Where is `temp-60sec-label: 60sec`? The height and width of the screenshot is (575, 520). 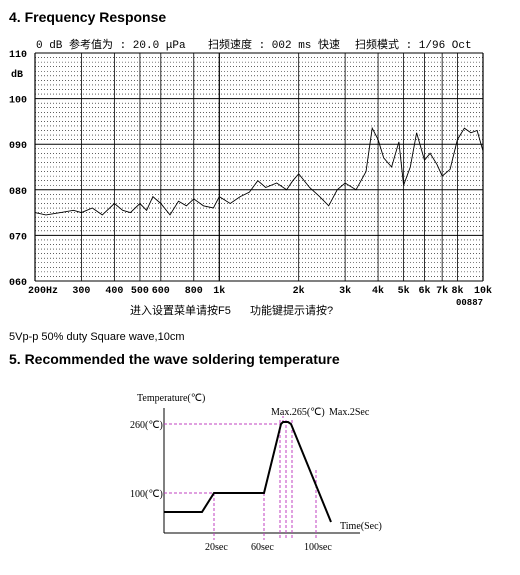 temp-60sec-label: 60sec is located at coordinates (262, 547).